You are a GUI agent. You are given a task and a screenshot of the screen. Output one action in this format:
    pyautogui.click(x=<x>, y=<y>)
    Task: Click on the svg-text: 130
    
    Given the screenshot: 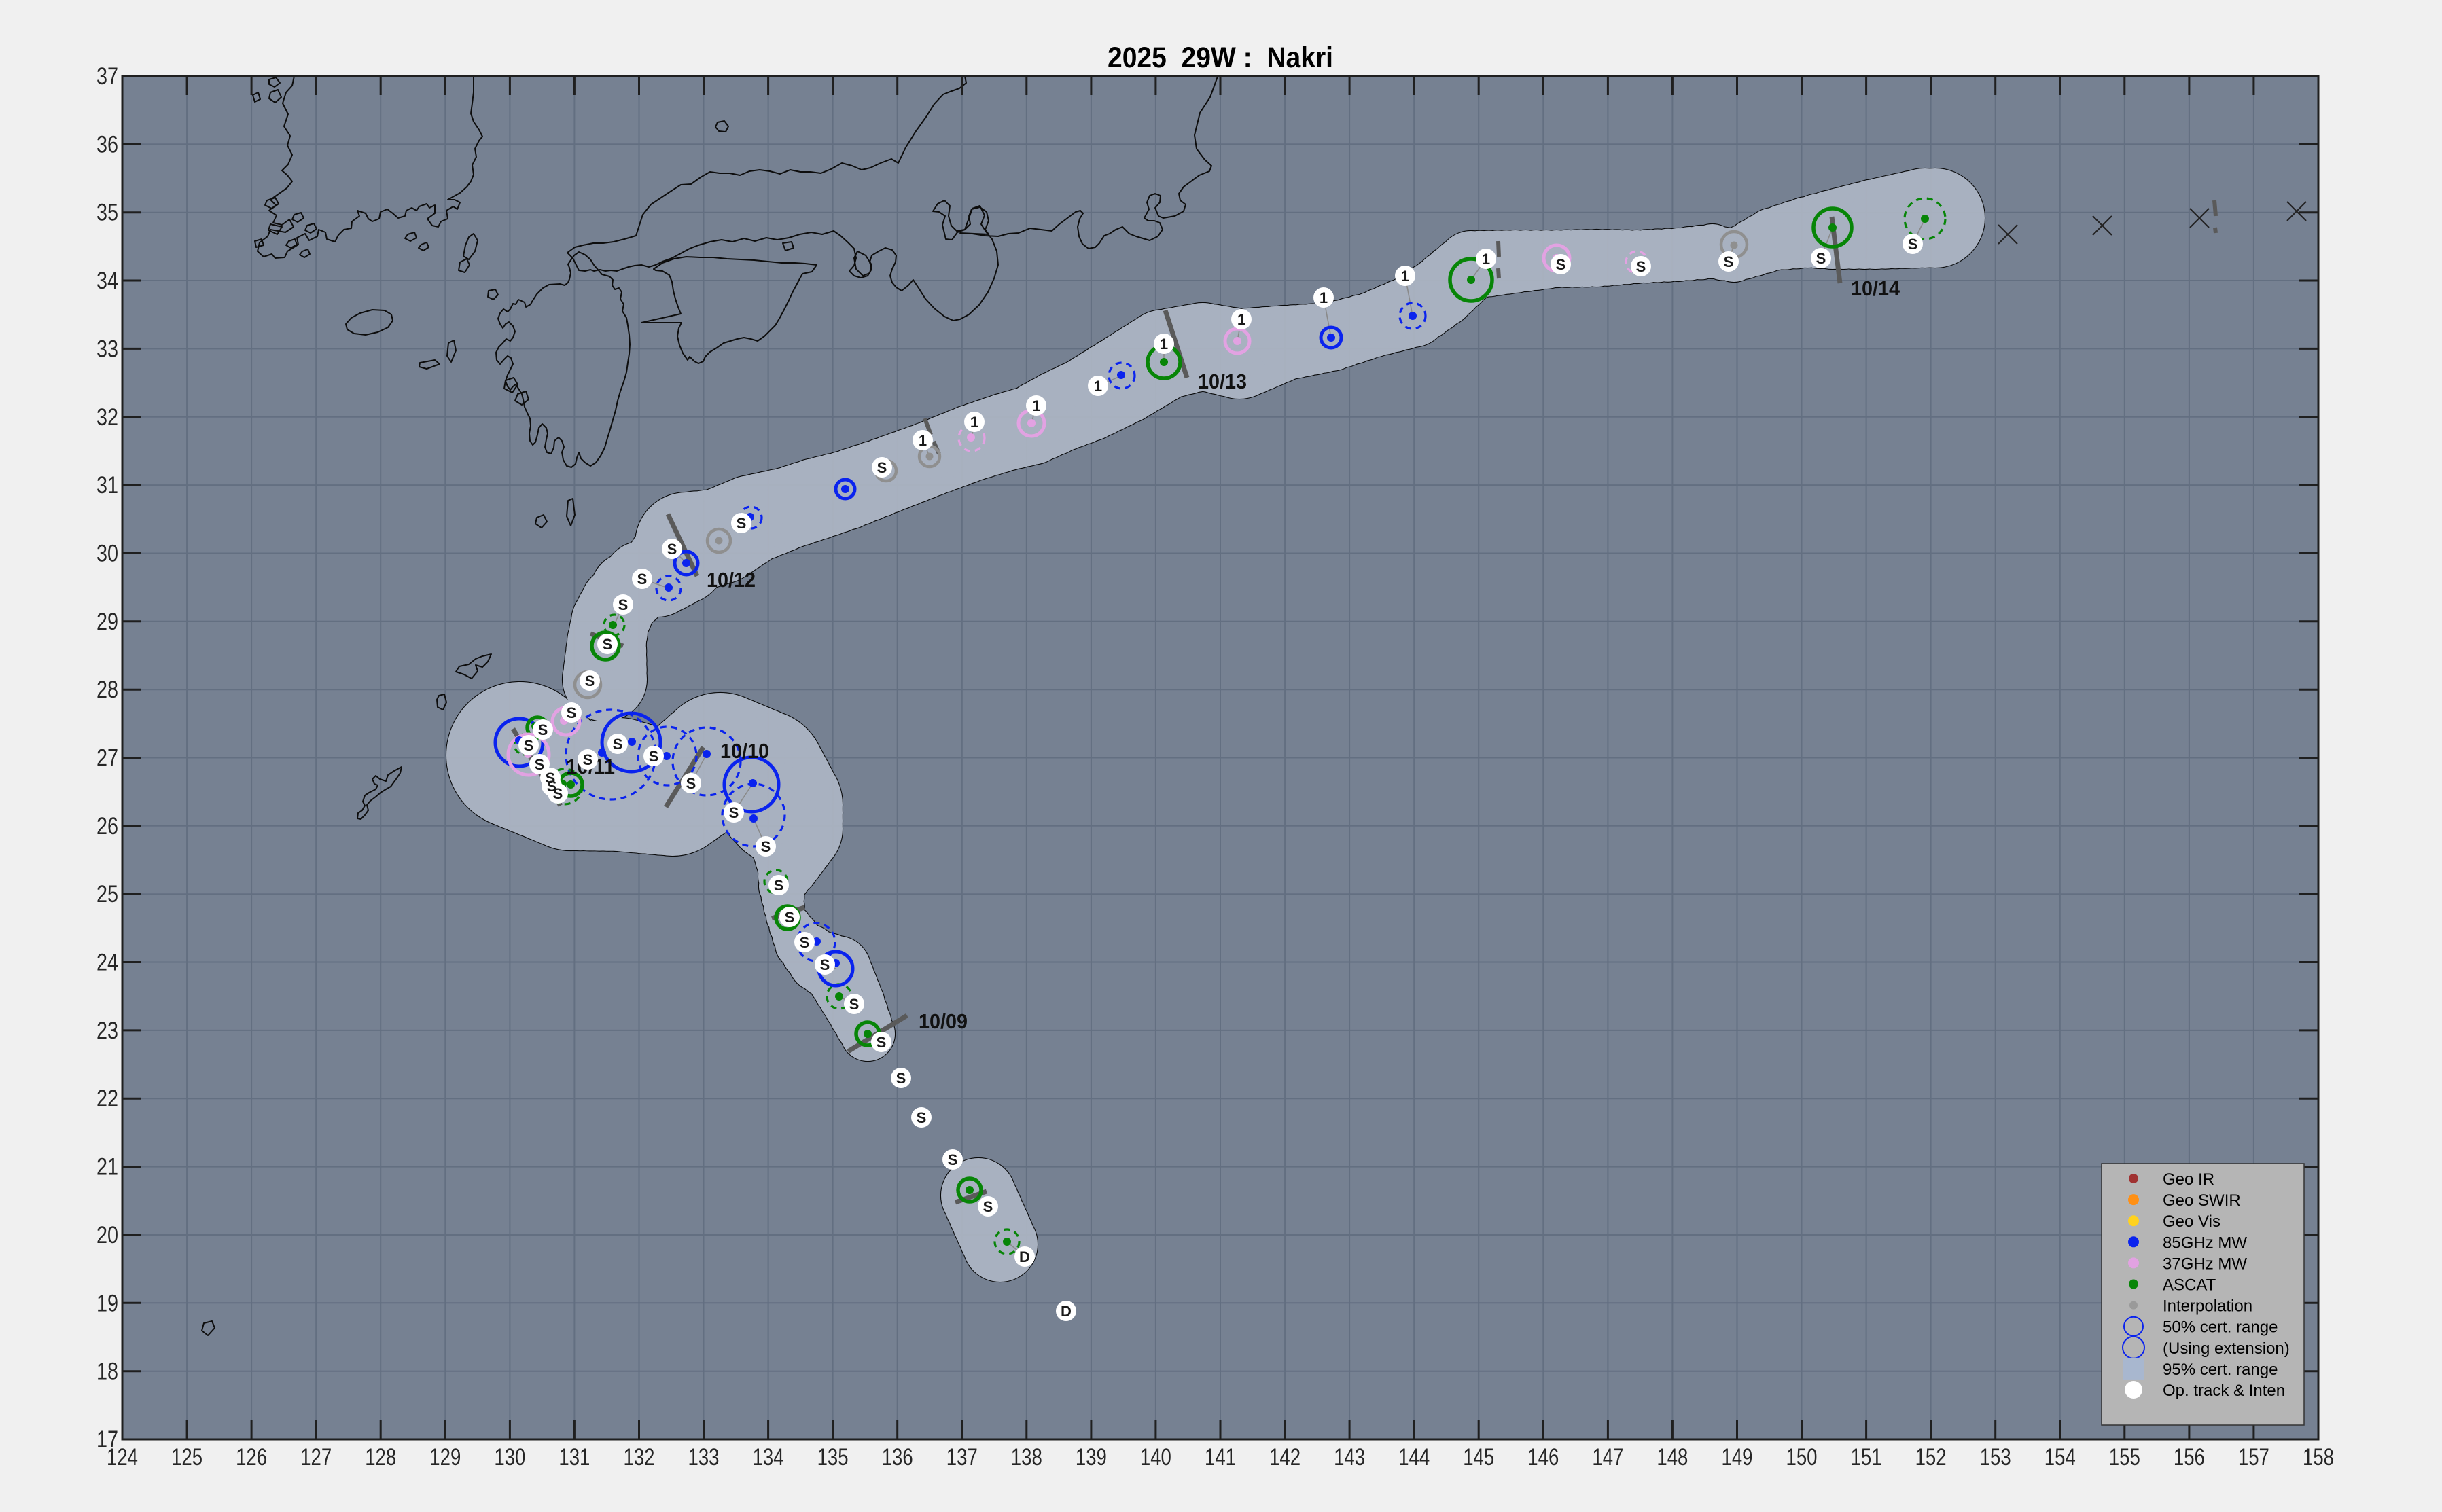 What is the action you would take?
    pyautogui.click(x=509, y=1457)
    